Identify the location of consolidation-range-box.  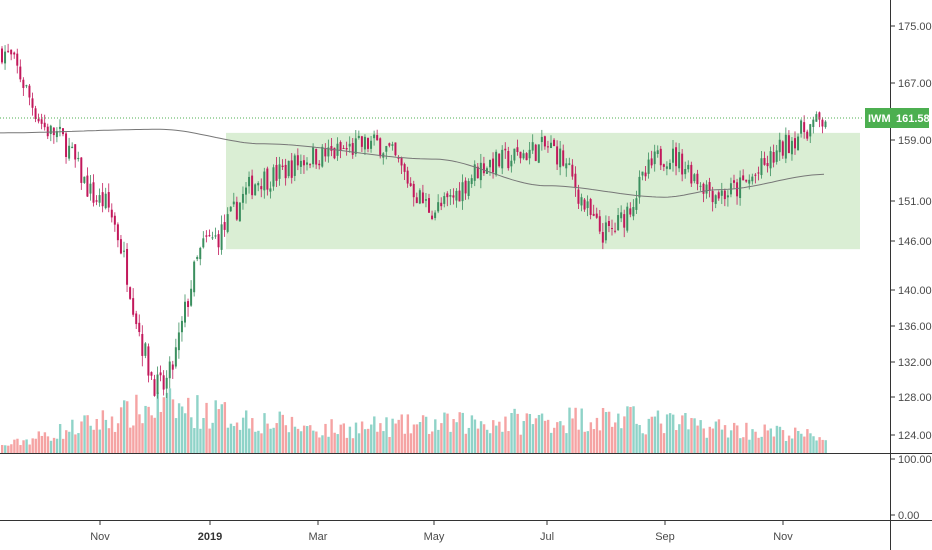
(543, 191).